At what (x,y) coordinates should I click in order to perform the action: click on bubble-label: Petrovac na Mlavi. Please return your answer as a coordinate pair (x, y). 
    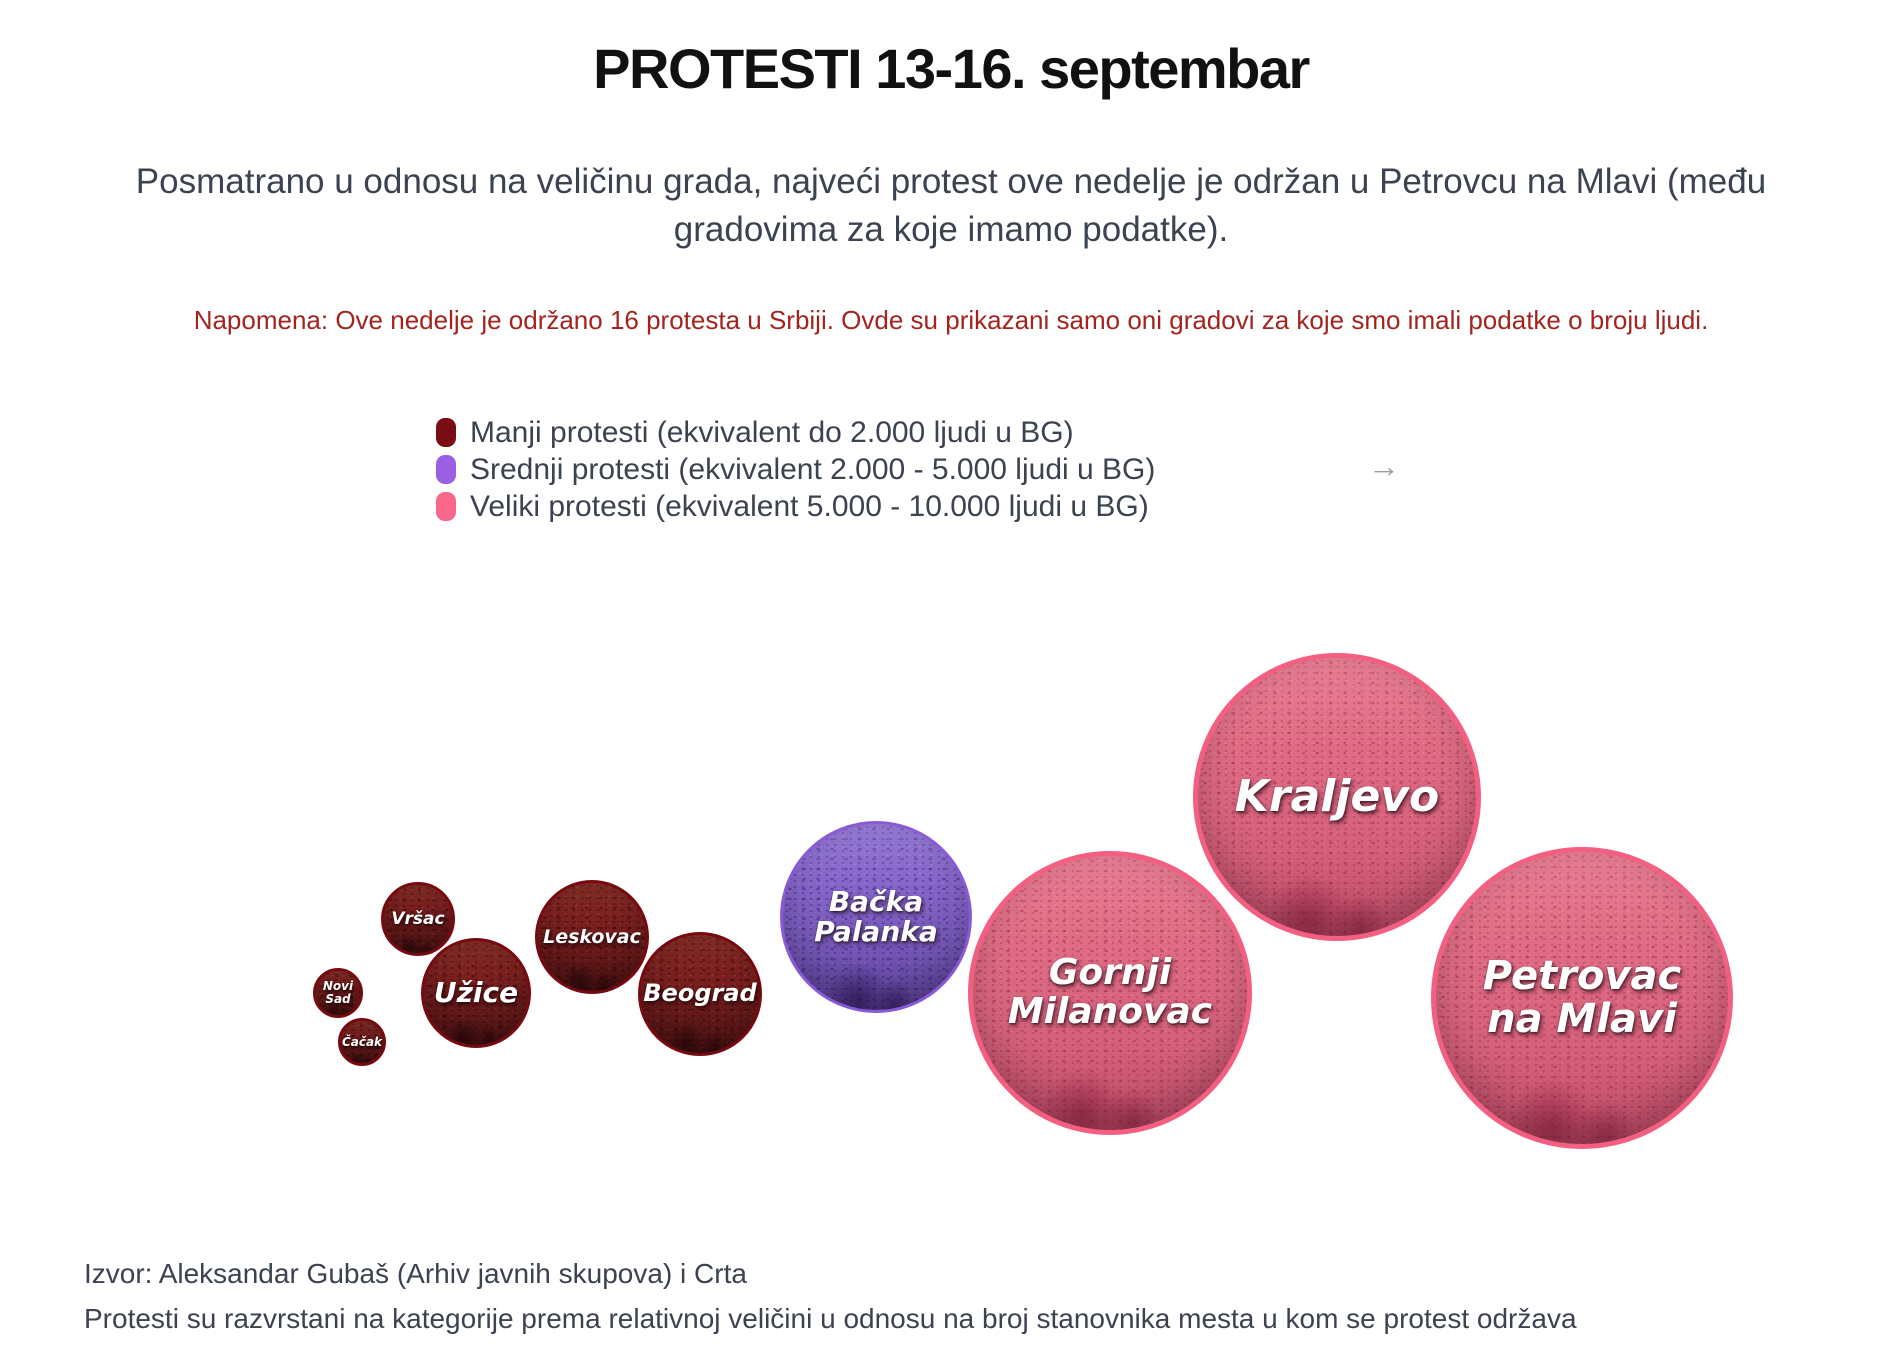
    Looking at the image, I should click on (1582, 997).